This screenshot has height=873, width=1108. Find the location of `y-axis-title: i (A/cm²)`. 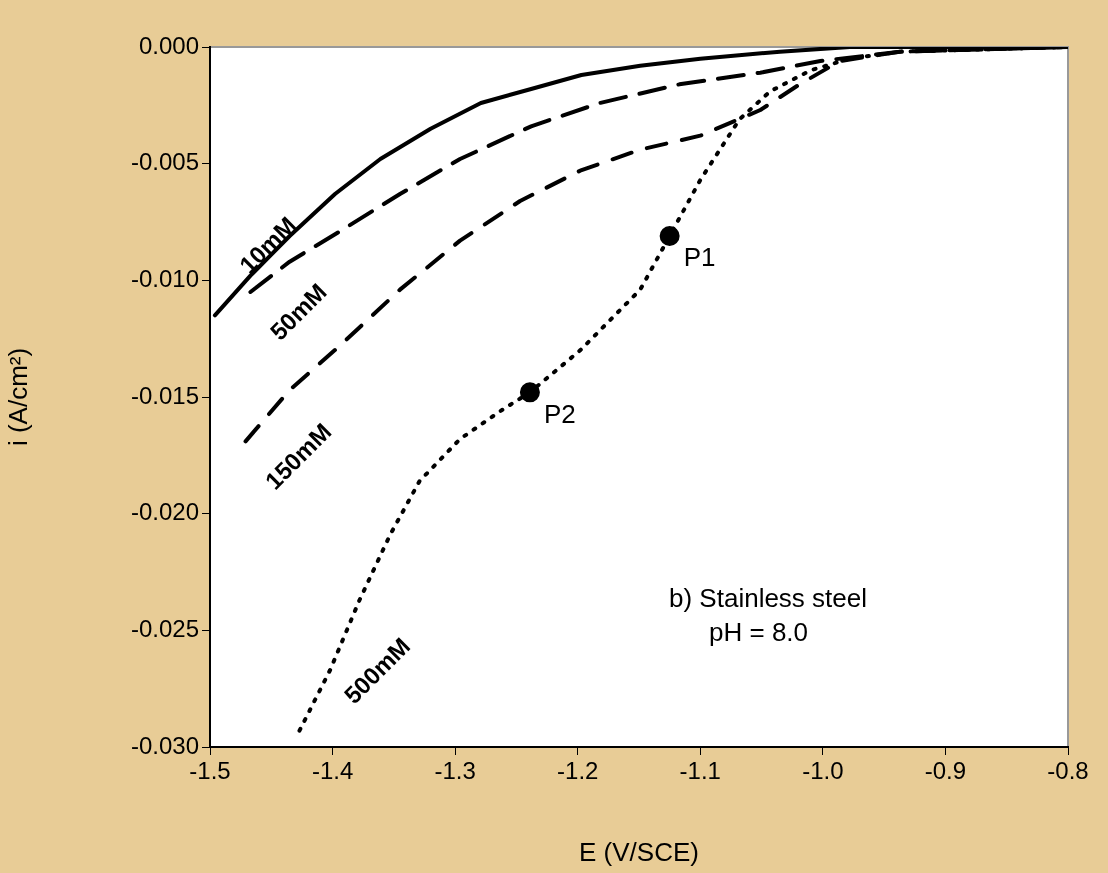

y-axis-title: i (A/cm²) is located at coordinates (17, 397).